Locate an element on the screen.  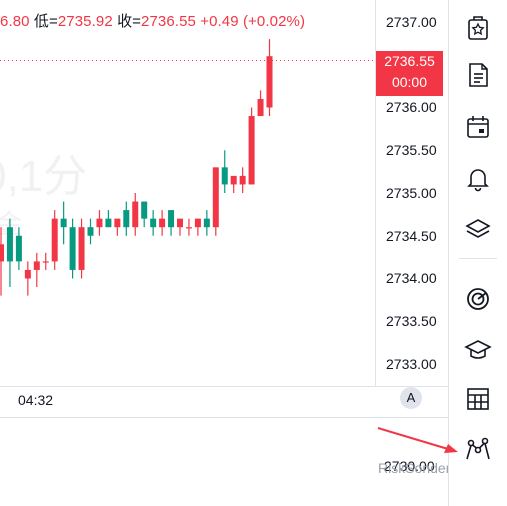
target-button is located at coordinates (478, 299).